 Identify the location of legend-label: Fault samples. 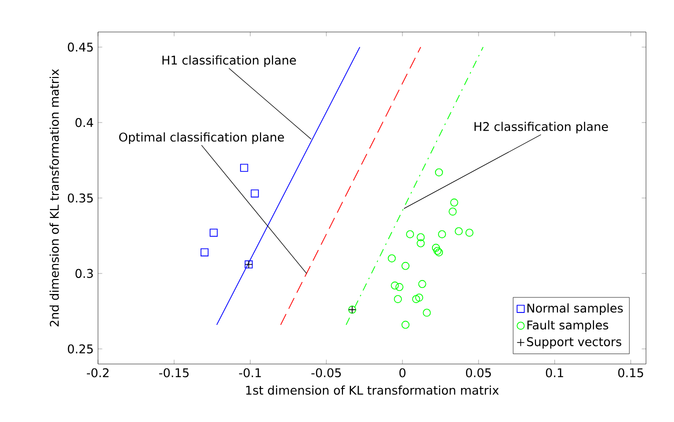
(567, 326).